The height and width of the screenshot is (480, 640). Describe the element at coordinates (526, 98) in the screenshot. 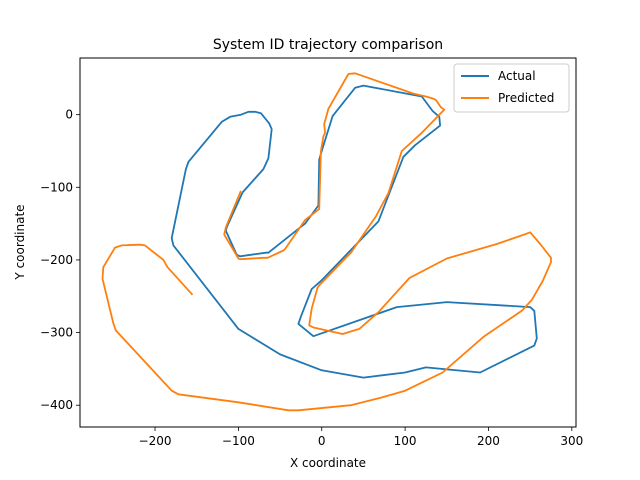

I see `legend-label-predicted: Predicted` at that location.